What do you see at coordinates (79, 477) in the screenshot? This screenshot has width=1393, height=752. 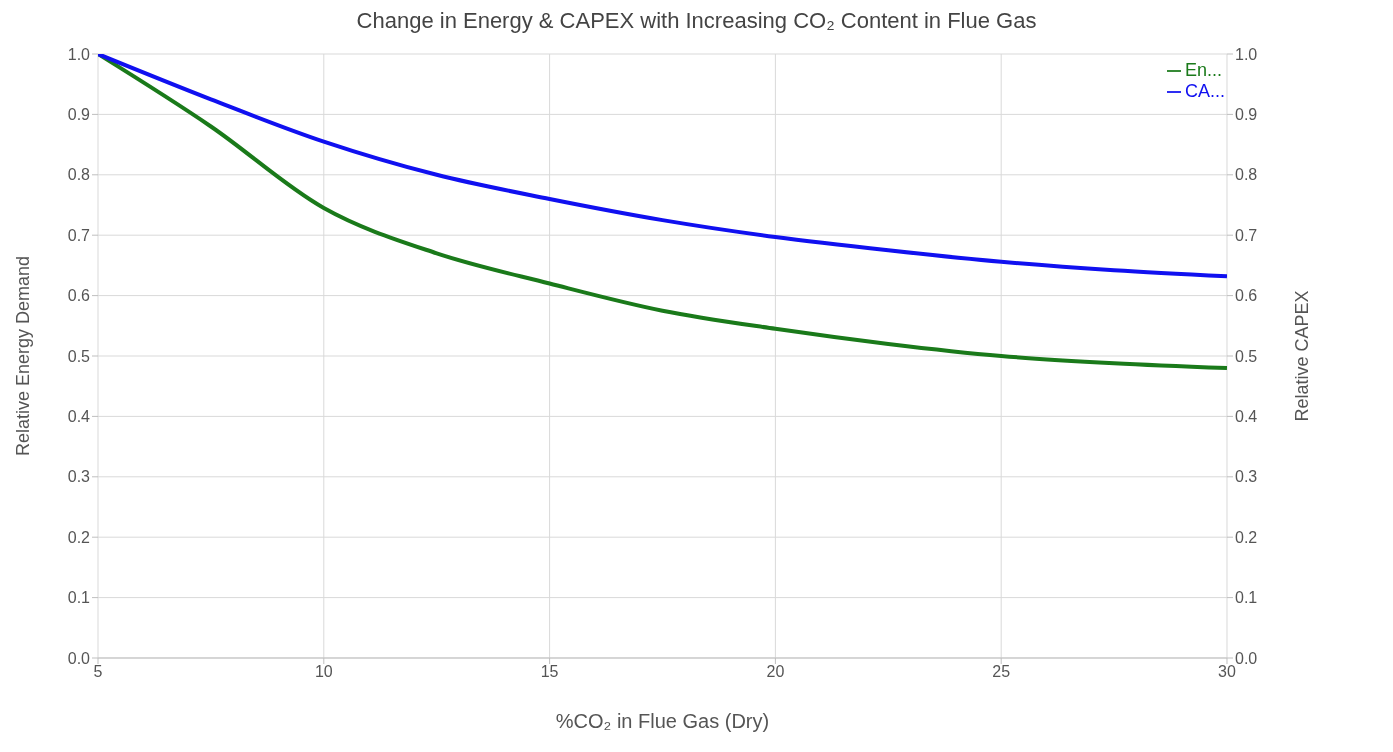 I see `y-tick-label: 0.3` at bounding box center [79, 477].